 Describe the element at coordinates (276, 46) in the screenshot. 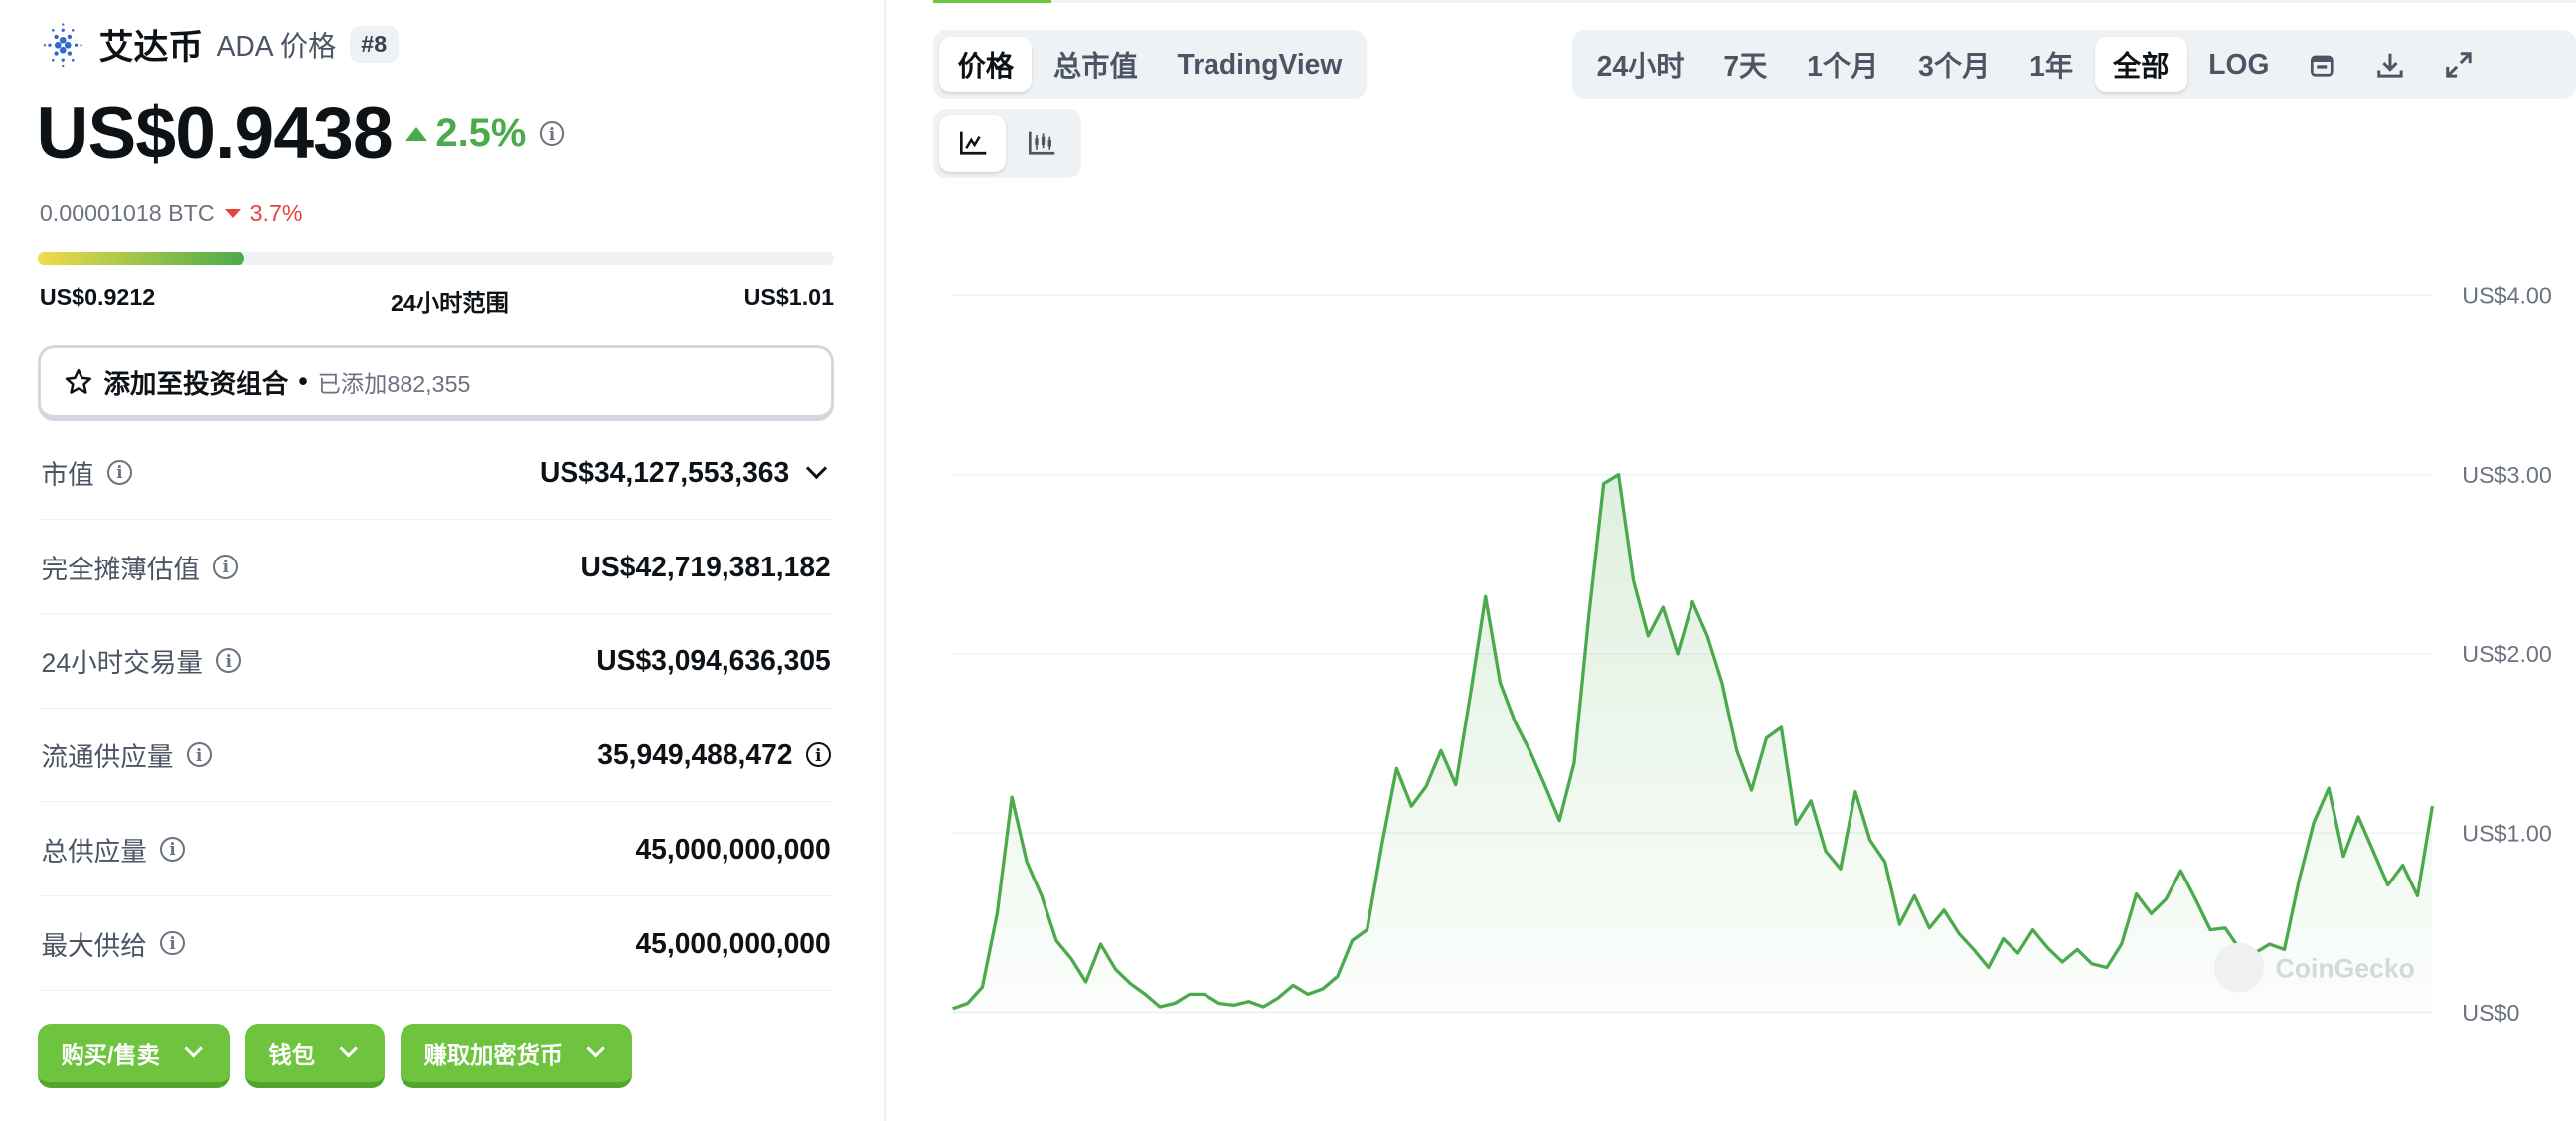

I see `coin-symbol-label: ADA 价格` at that location.